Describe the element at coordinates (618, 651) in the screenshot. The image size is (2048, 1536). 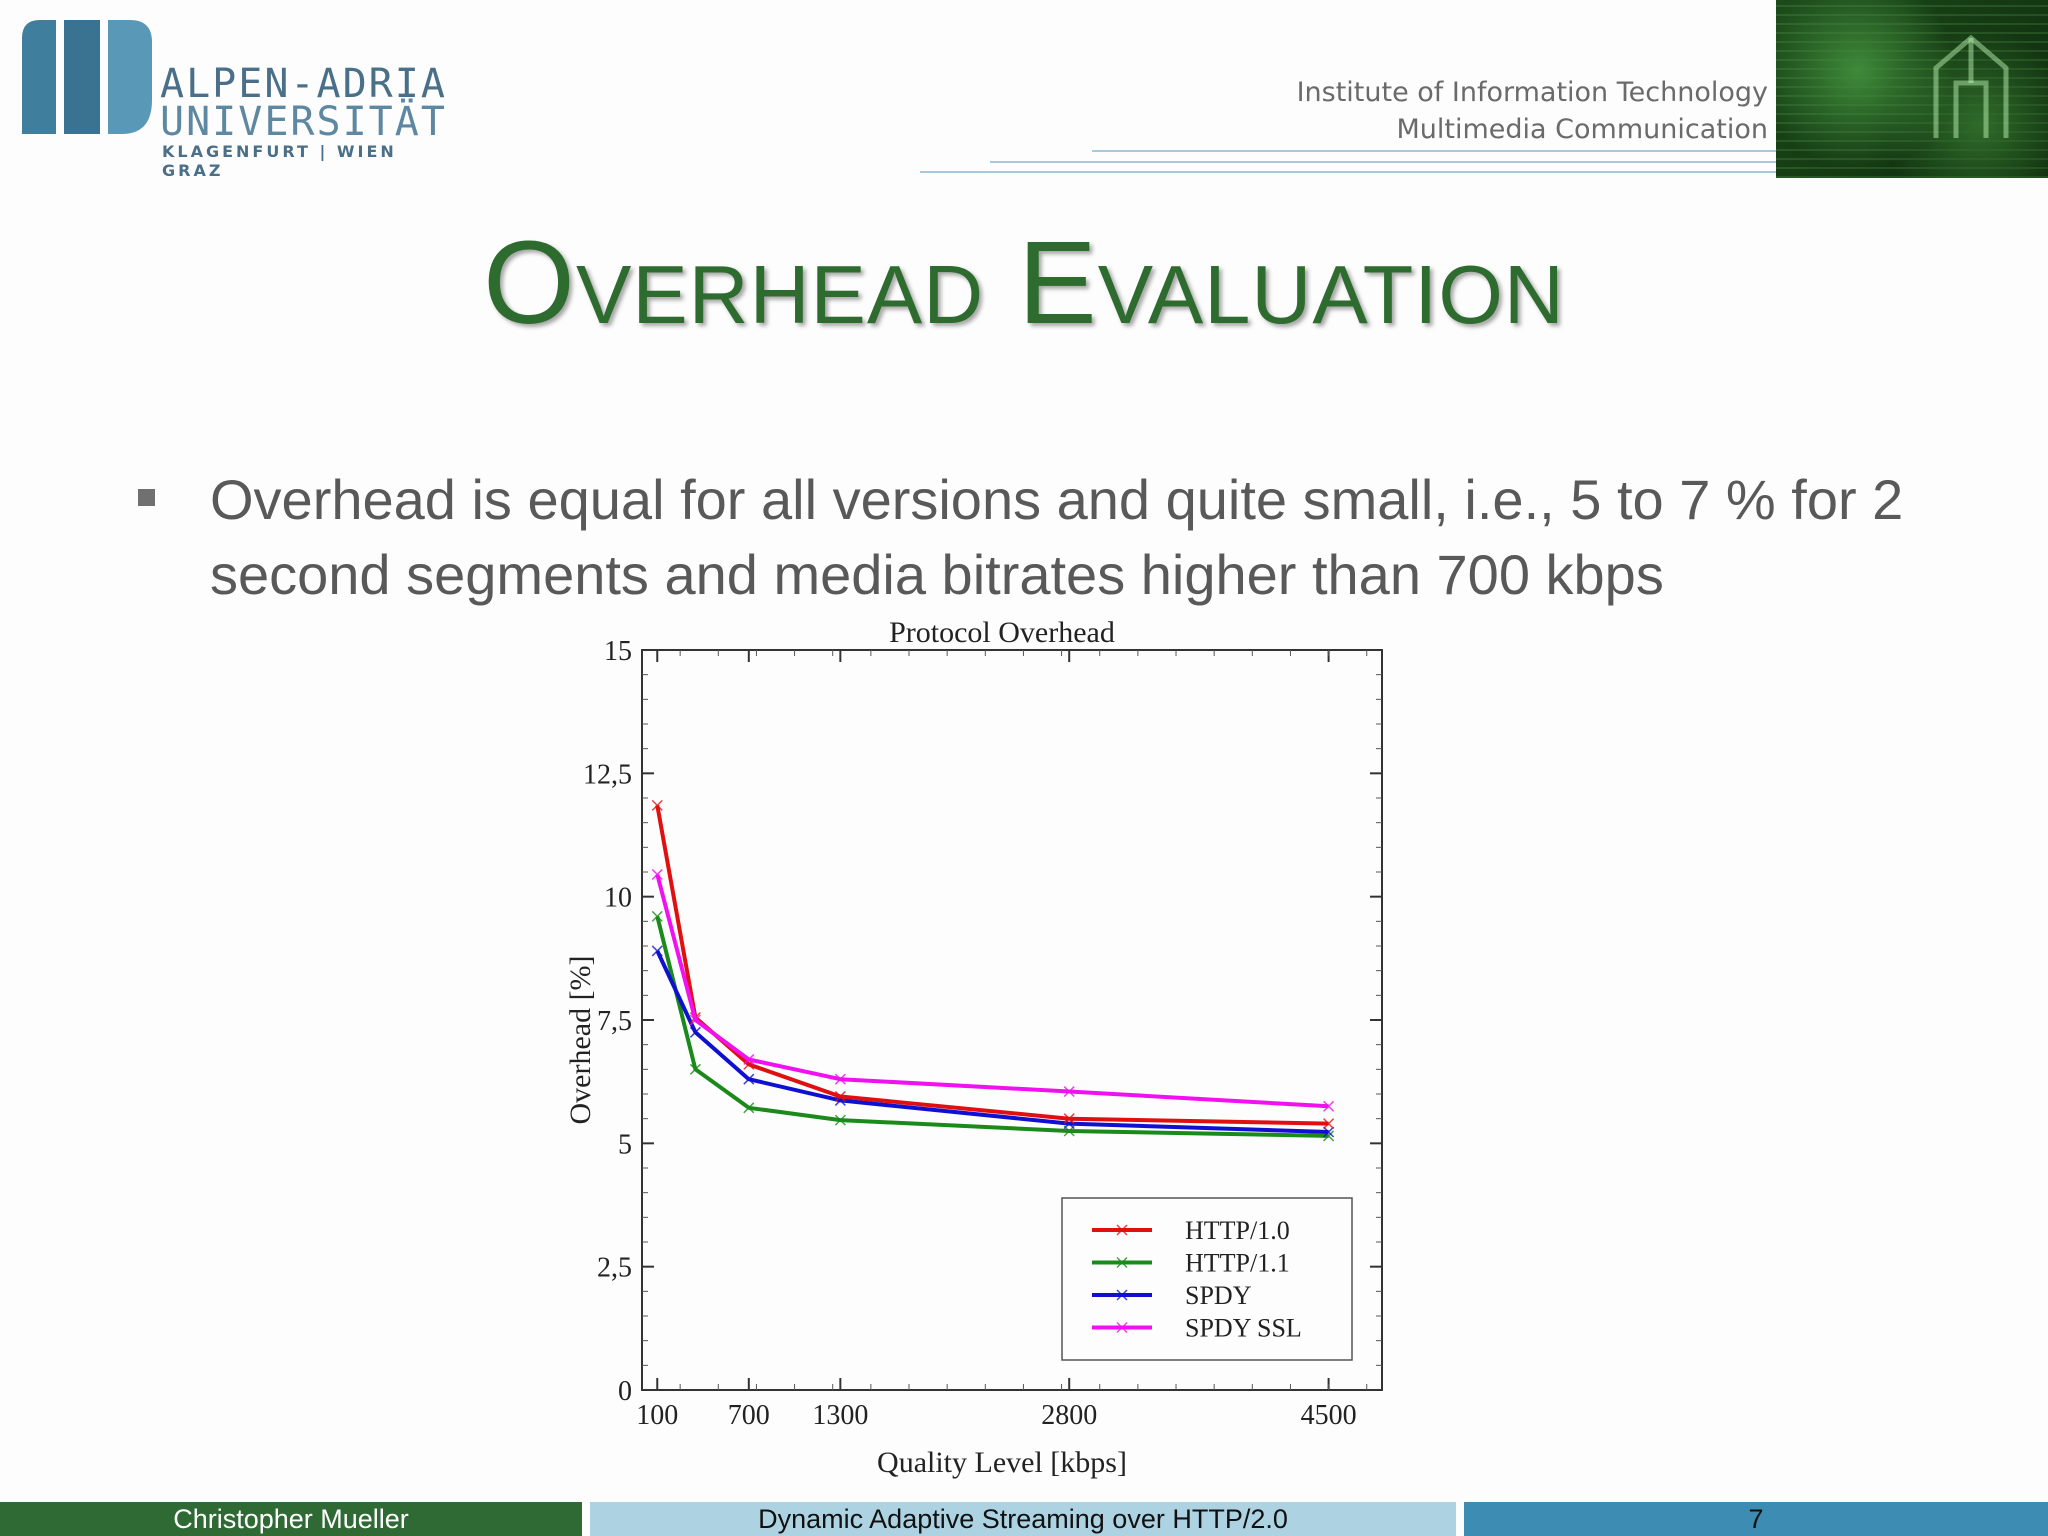
I see `y-tick-label: 15` at that location.